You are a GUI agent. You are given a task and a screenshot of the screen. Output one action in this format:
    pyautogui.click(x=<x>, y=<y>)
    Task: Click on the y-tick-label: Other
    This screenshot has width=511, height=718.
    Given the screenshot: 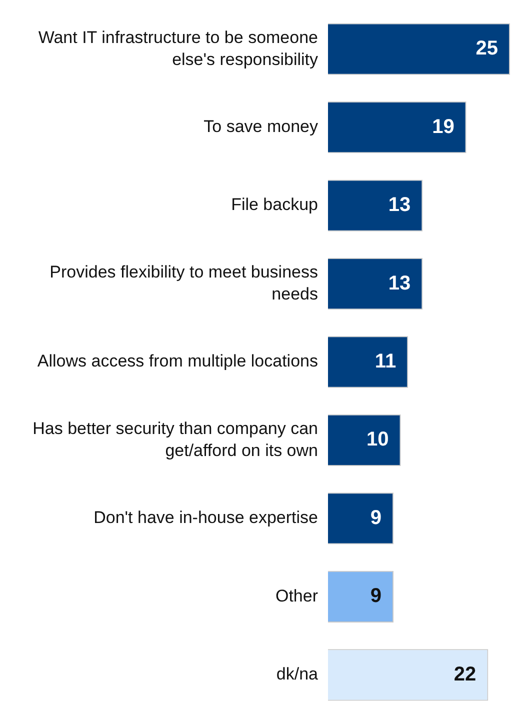 What is the action you would take?
    pyautogui.click(x=296, y=596)
    